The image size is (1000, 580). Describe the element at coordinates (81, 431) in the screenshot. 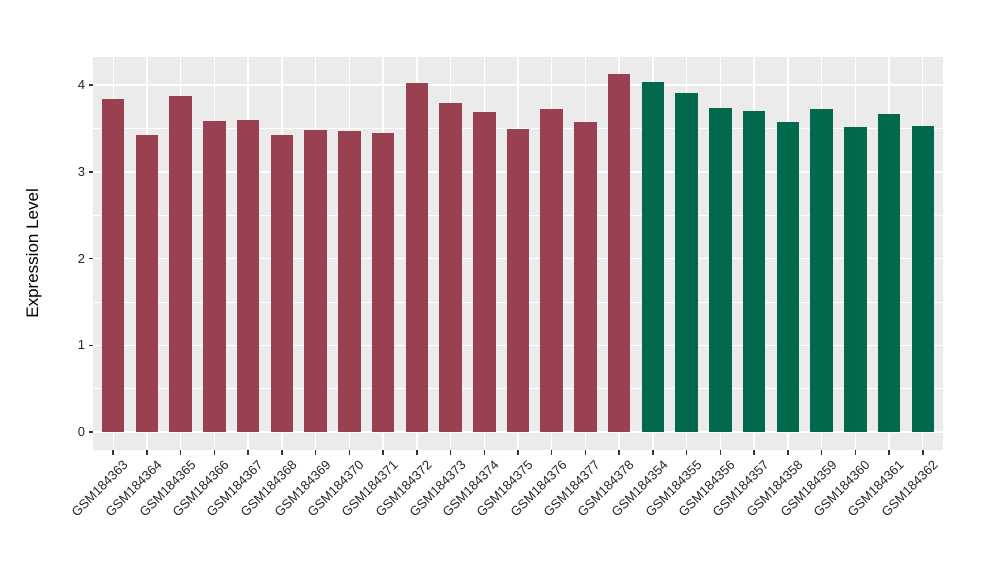

I see `y-tick-label: 0` at that location.